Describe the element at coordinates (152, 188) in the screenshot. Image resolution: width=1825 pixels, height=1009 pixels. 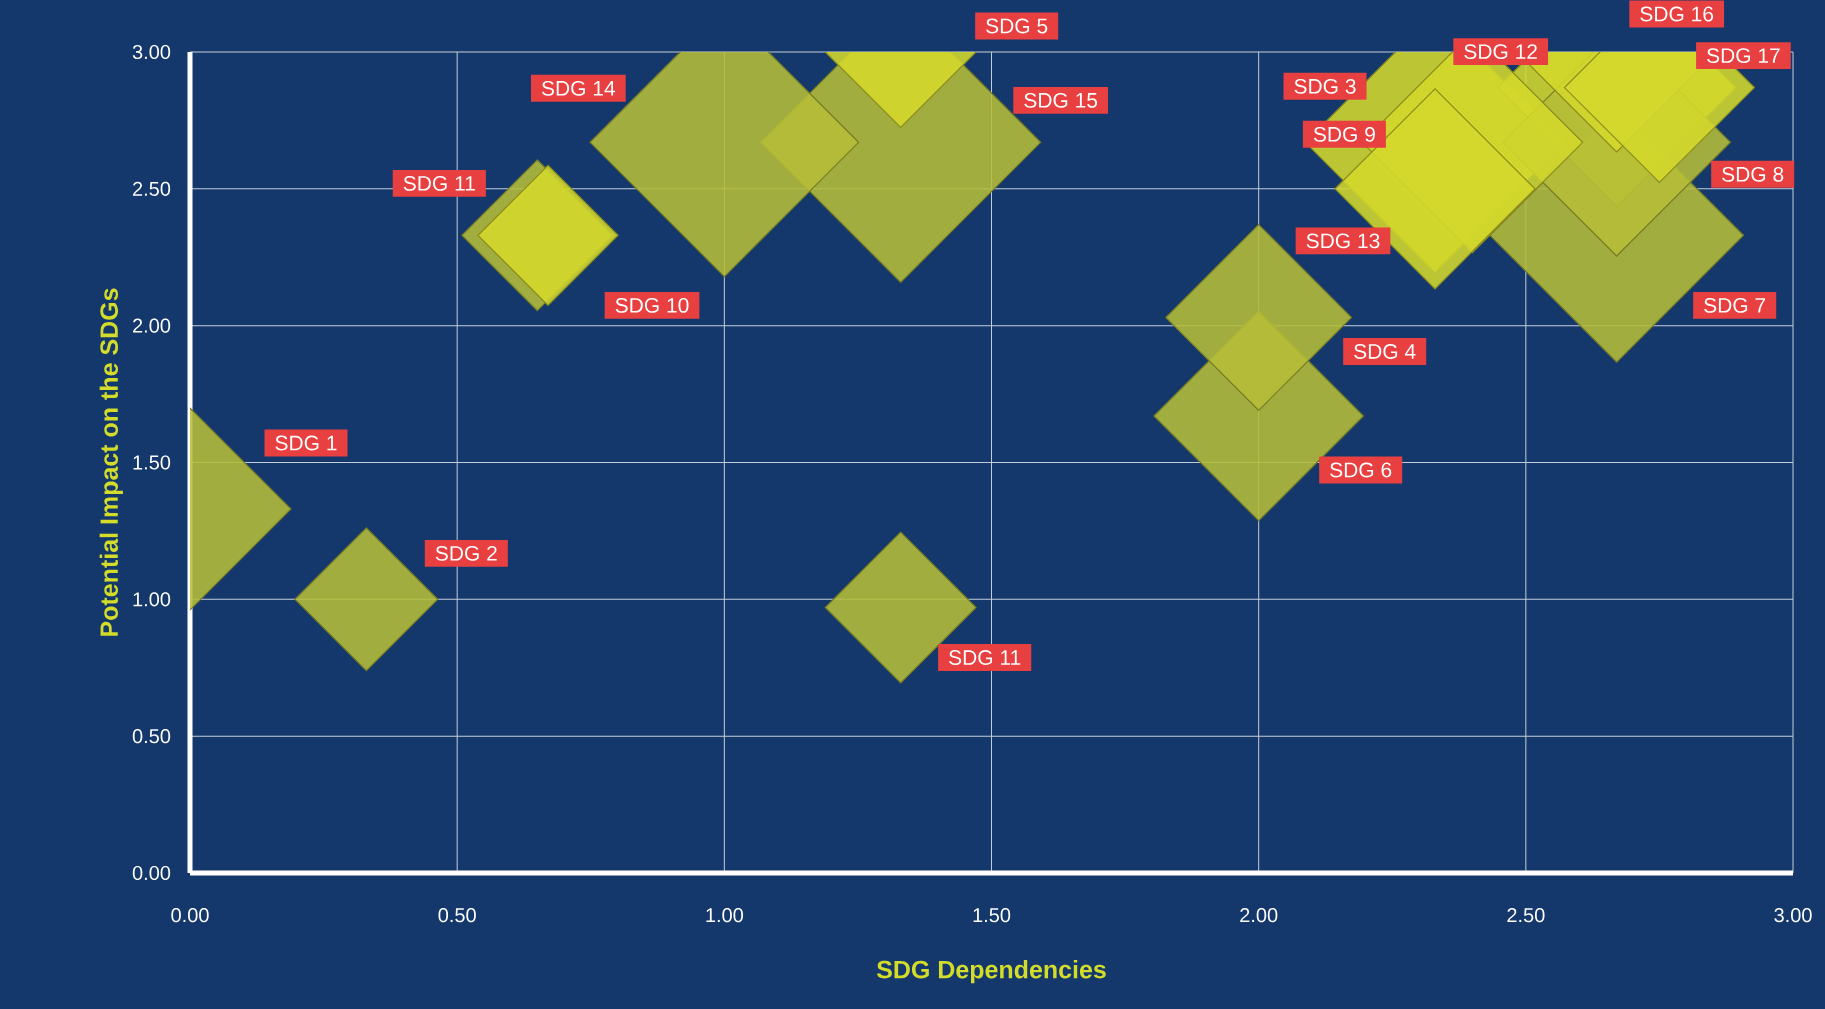
I see `y-tick-label: 2.50` at that location.